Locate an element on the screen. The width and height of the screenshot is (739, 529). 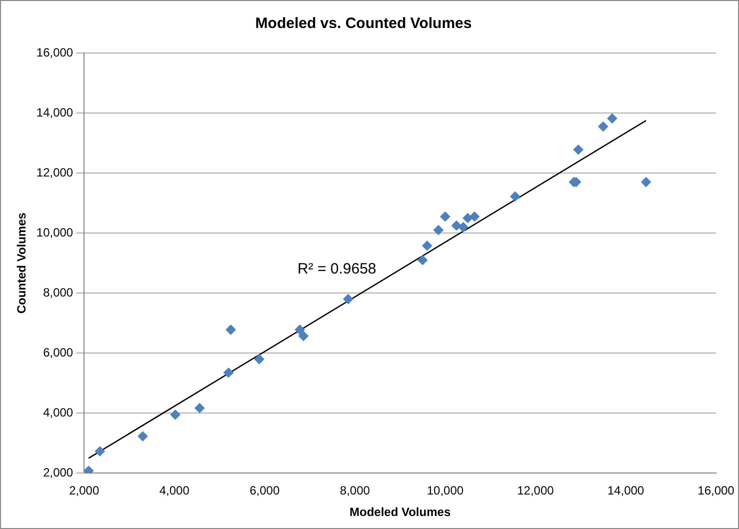
y-tick-label: 16,000 is located at coordinates (55, 52).